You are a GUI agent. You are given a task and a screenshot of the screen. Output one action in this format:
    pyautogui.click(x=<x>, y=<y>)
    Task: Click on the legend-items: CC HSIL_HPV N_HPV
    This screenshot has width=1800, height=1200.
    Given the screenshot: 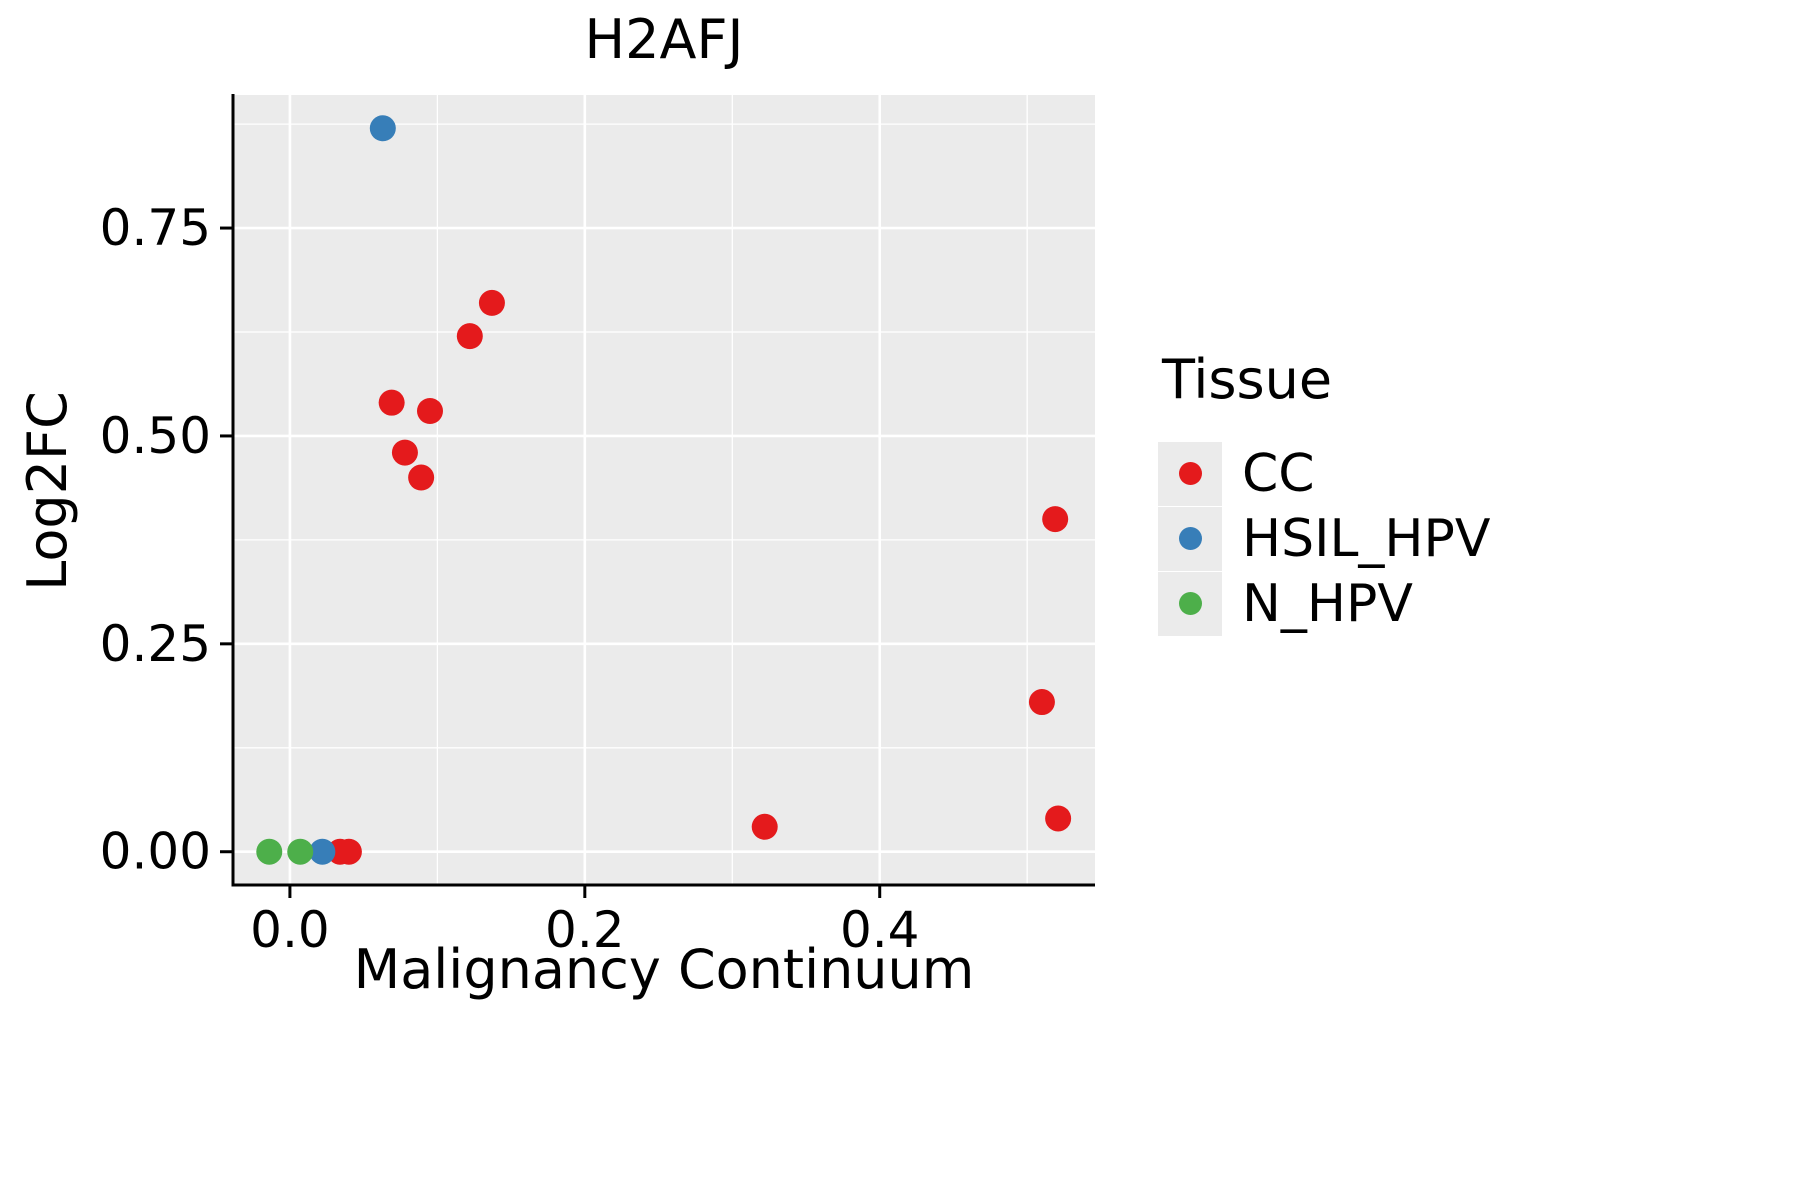 What is the action you would take?
    pyautogui.click(x=1324, y=538)
    